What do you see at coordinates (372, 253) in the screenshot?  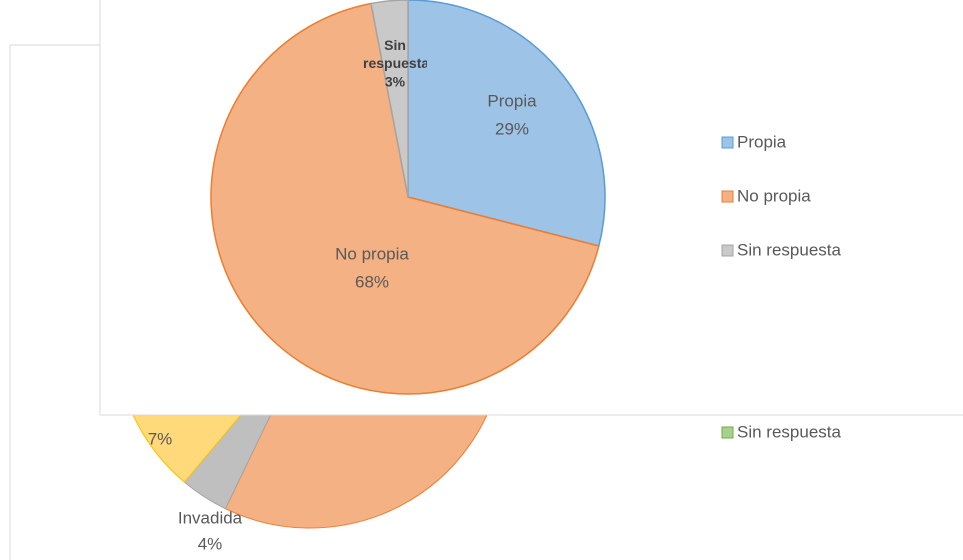 I see `data-label: No propia` at bounding box center [372, 253].